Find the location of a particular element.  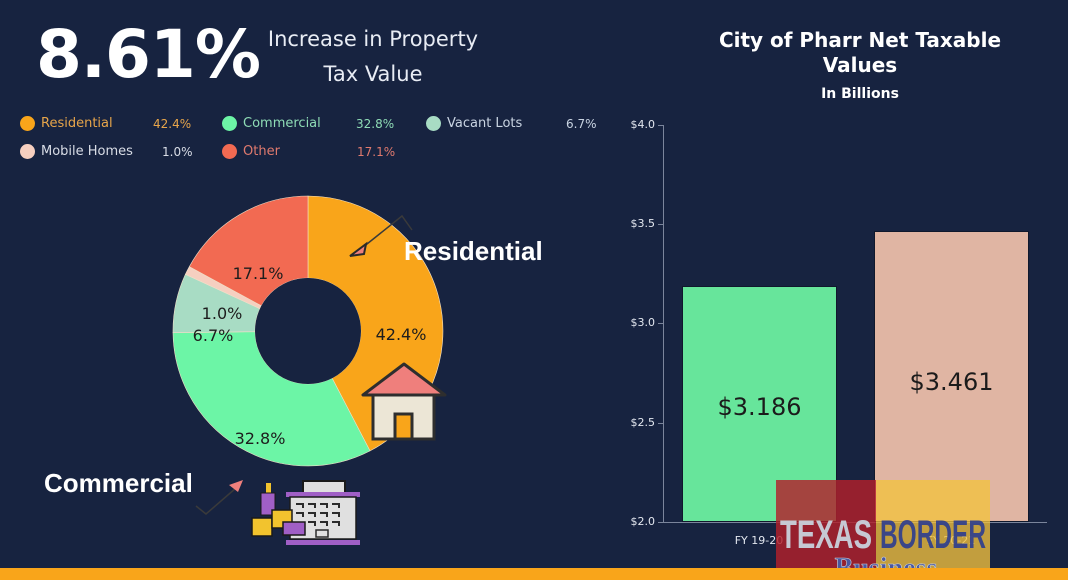

bar-fy-20-21: $3.461 is located at coordinates (951, 376).